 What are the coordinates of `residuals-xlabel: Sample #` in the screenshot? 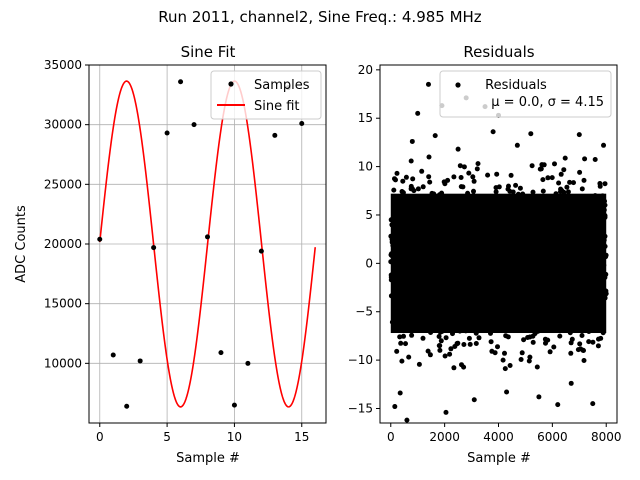 It's located at (499, 458).